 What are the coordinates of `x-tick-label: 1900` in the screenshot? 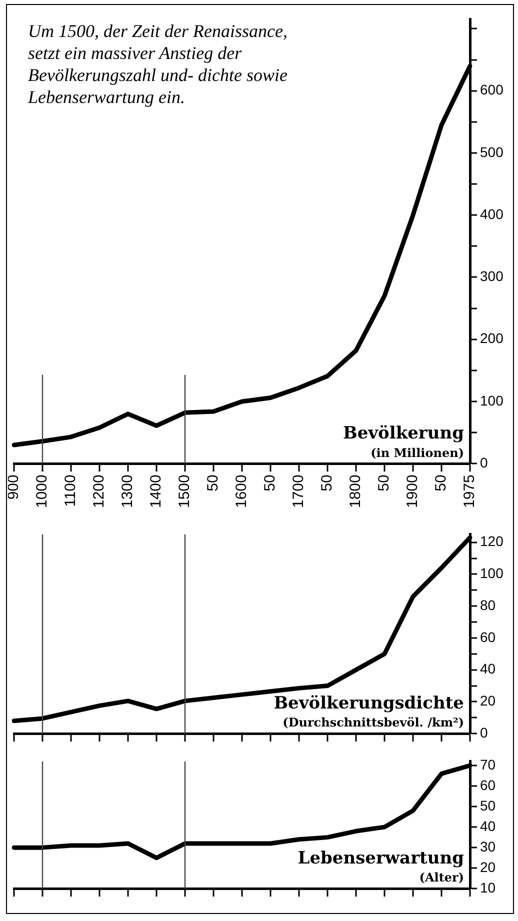 It's located at (413, 491).